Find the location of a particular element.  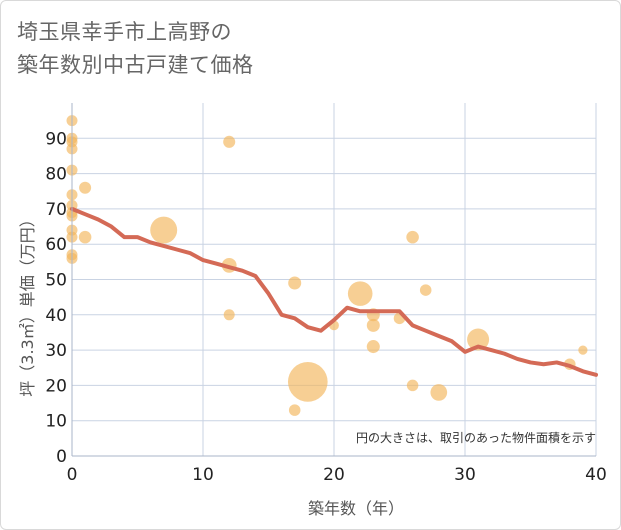

y-tick-label: 10 is located at coordinates (56, 422).